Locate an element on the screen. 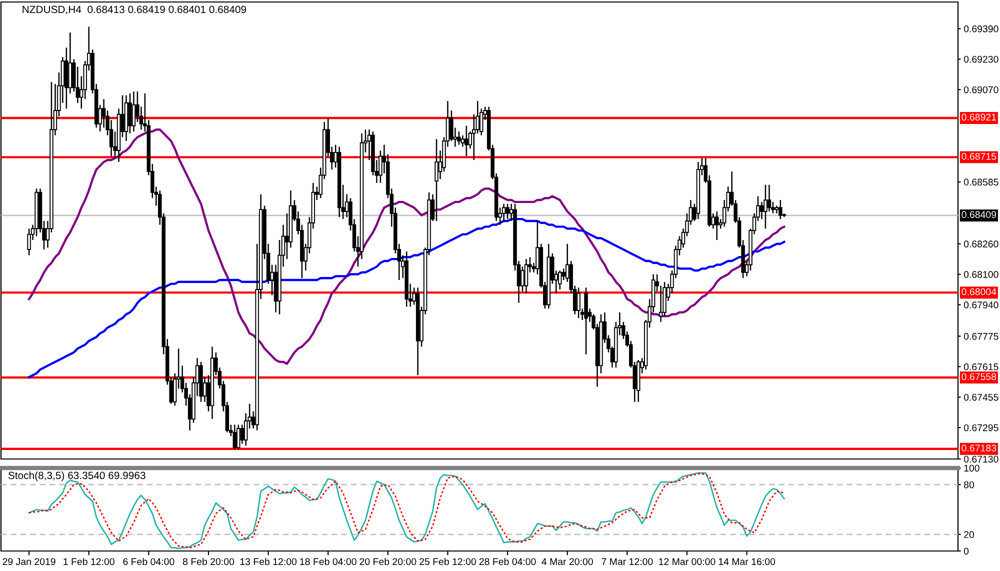  x-tick-label: 18 Feb 04:00 is located at coordinates (328, 562).